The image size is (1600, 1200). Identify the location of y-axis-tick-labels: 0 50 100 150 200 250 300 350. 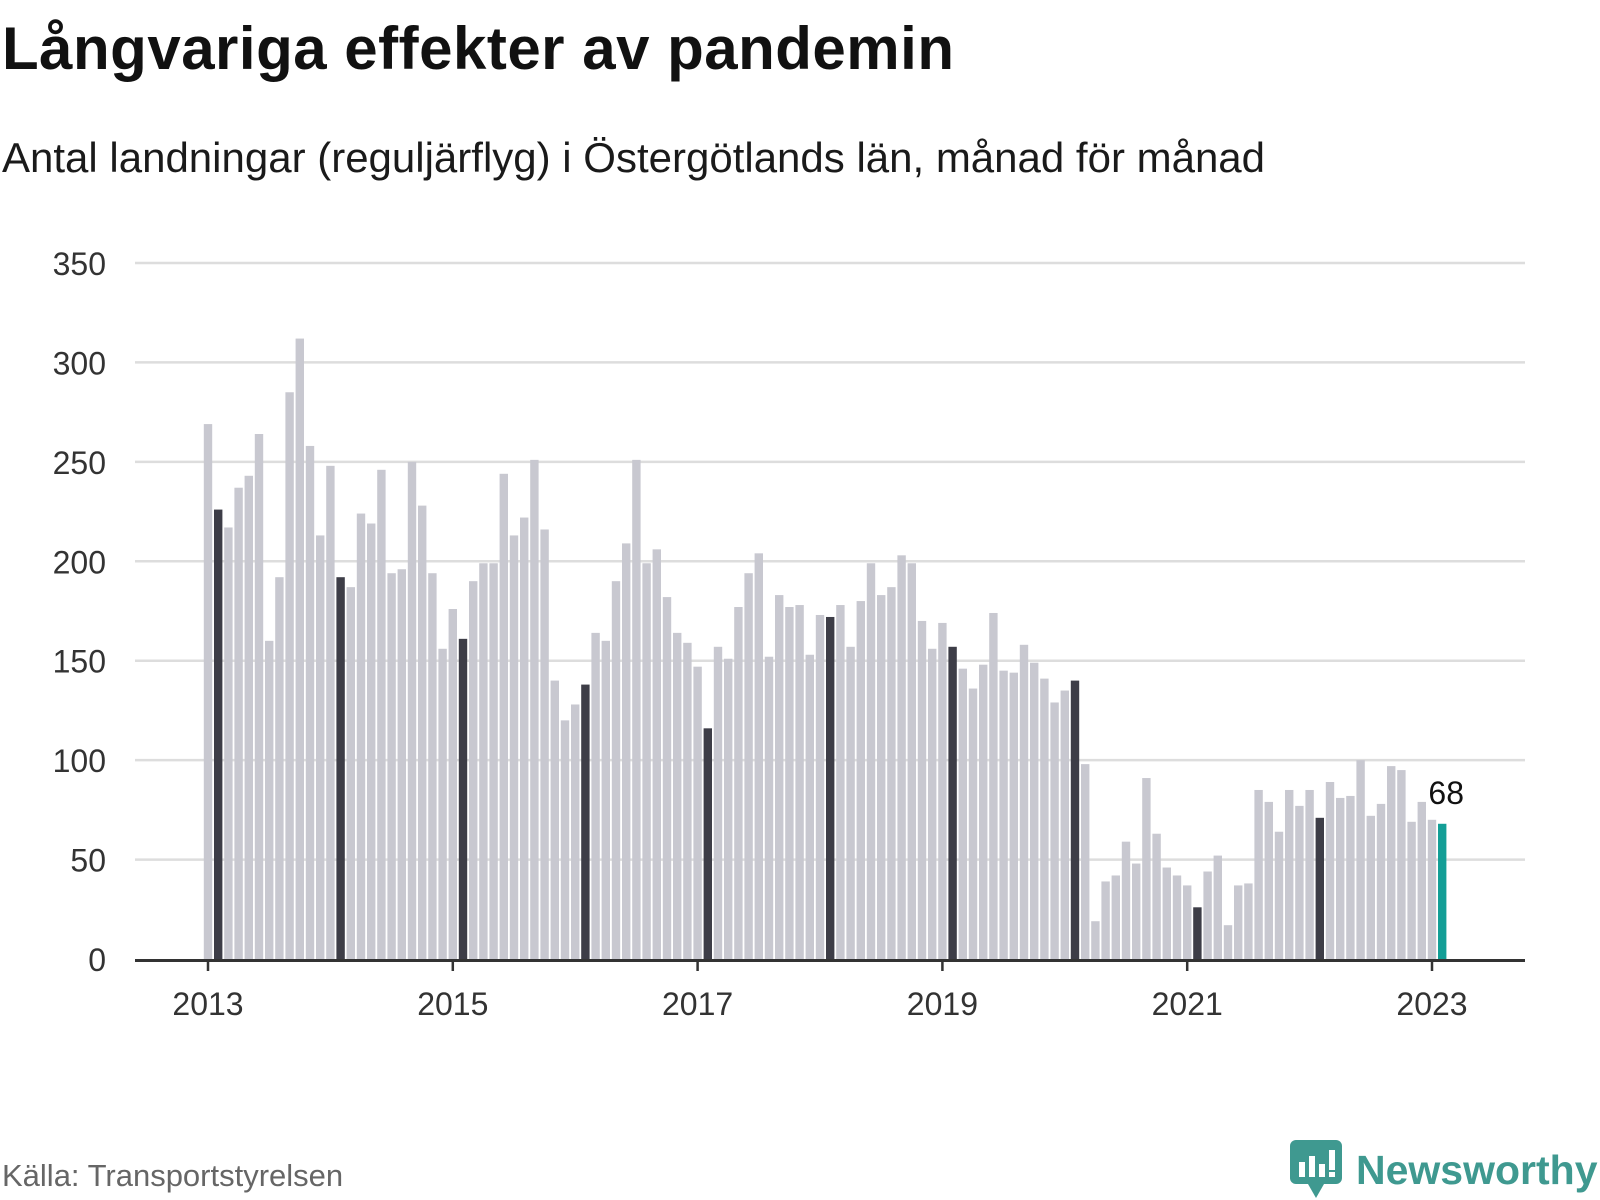
(79, 612).